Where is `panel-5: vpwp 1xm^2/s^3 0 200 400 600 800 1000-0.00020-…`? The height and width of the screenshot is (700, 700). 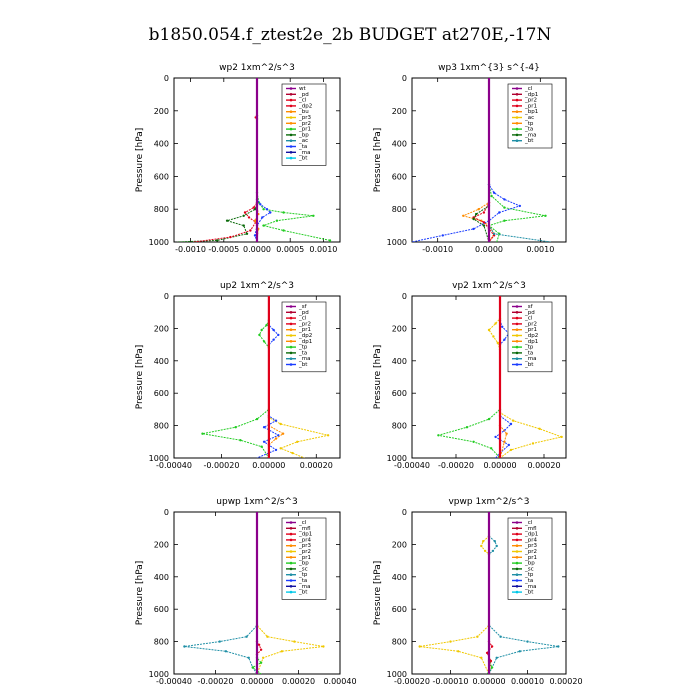
panel-5: vpwp 1xm^2/s^3 0 200 400 600 800 1000-0.00020-… is located at coordinates (478, 591).